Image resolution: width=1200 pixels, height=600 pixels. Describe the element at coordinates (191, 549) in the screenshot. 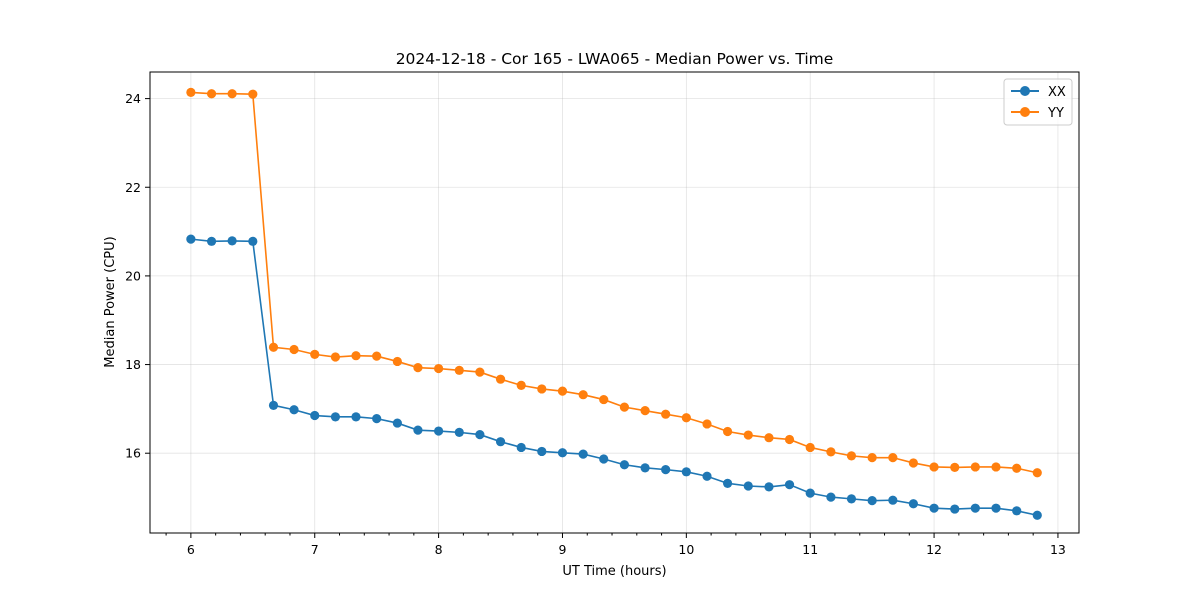

I see `x-tick-label: 6` at that location.